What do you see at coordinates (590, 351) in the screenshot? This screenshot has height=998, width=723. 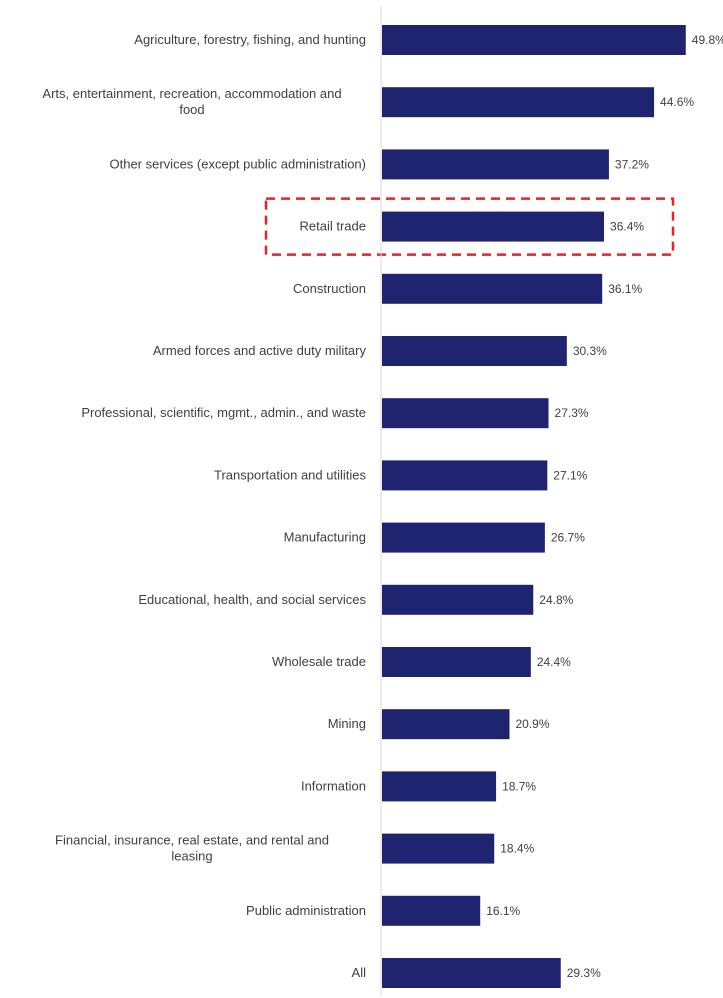 I see `value-label-armed-forces-and-active-duty-military: 30.3%` at bounding box center [590, 351].